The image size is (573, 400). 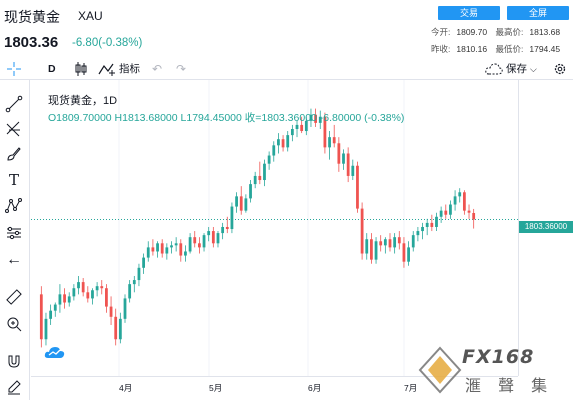 What do you see at coordinates (129, 69) in the screenshot?
I see `indicators-button: 指标` at bounding box center [129, 69].